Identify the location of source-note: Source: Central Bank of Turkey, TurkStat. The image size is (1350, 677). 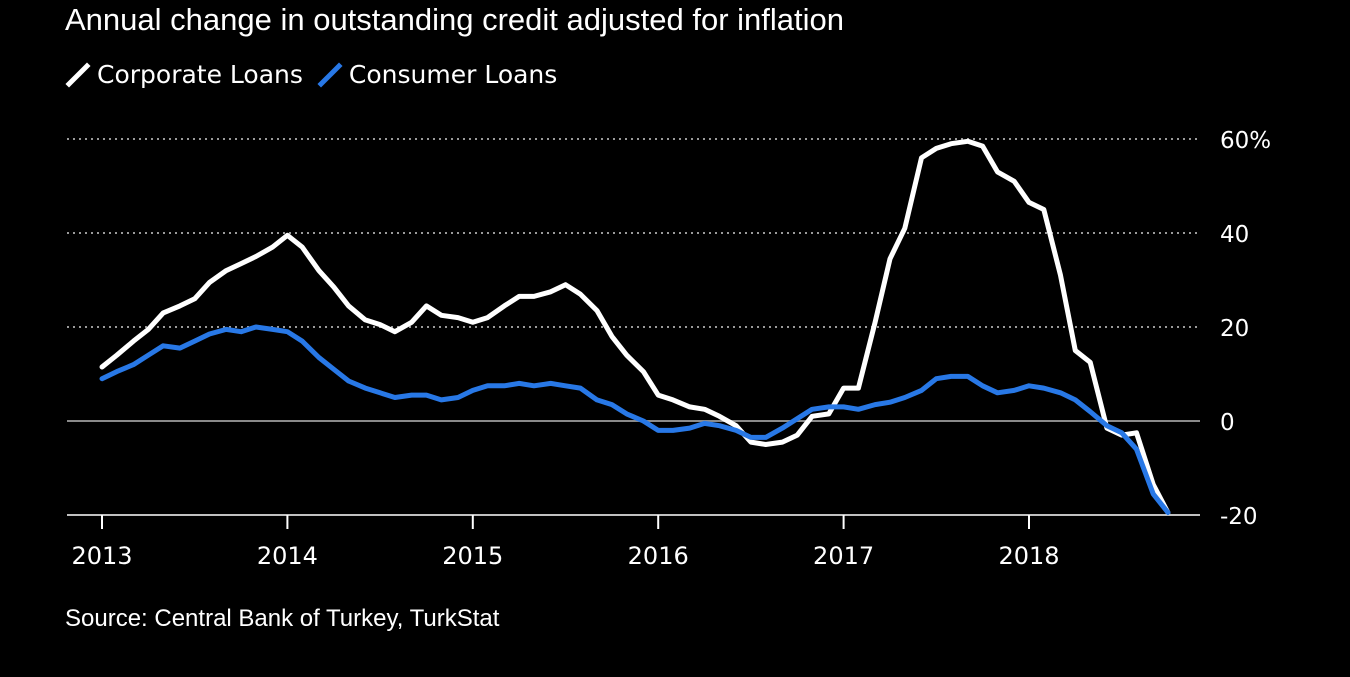
(282, 618).